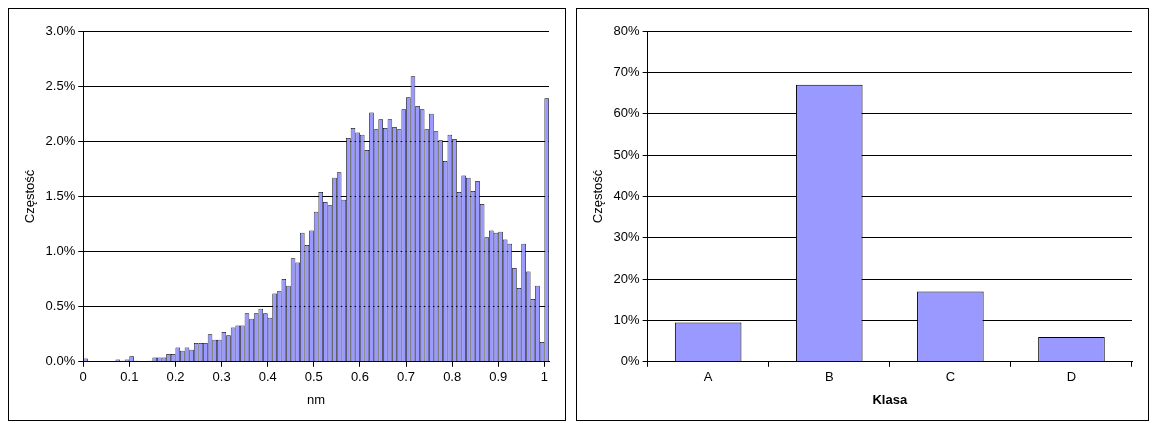  What do you see at coordinates (630, 361) in the screenshot?
I see `y-tick-label: 0%` at bounding box center [630, 361].